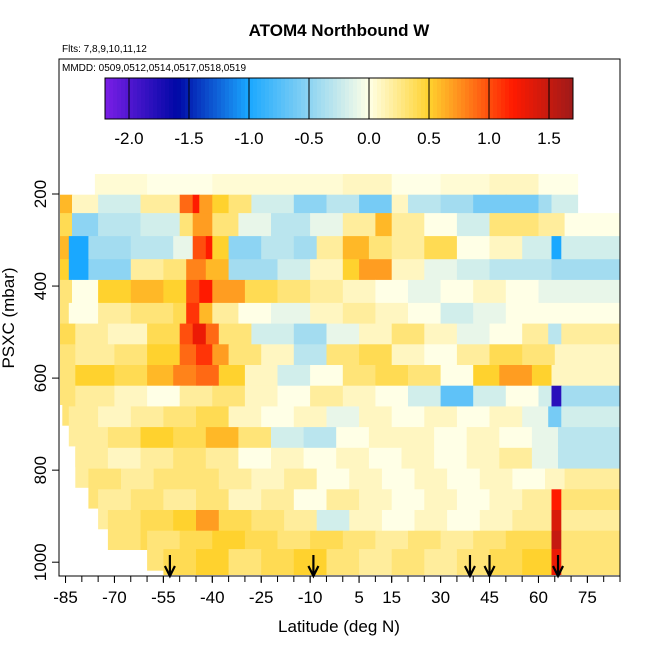 The image size is (650, 650). I want to click on colorbar-tick-label: 1.0, so click(489, 138).